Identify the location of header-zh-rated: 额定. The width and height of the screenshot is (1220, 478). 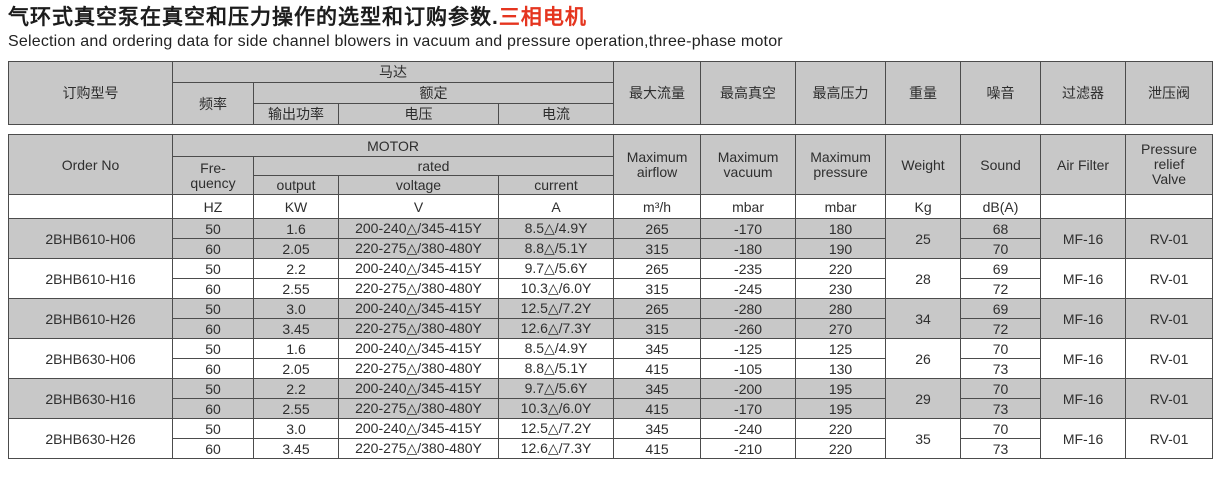
(433, 93).